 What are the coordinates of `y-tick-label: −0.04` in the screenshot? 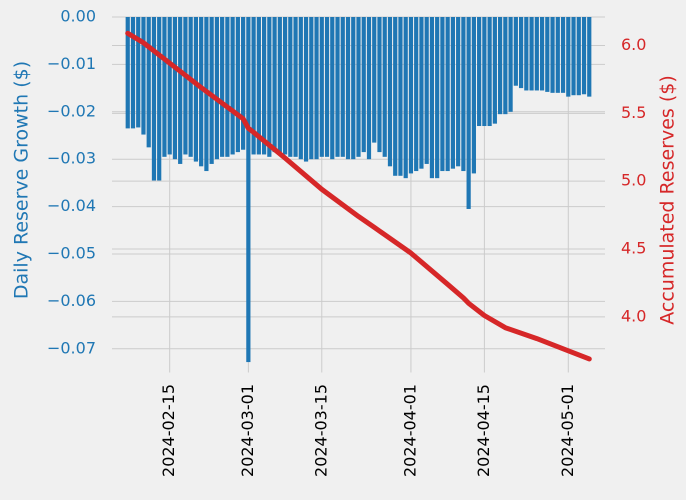 It's located at (71, 205).